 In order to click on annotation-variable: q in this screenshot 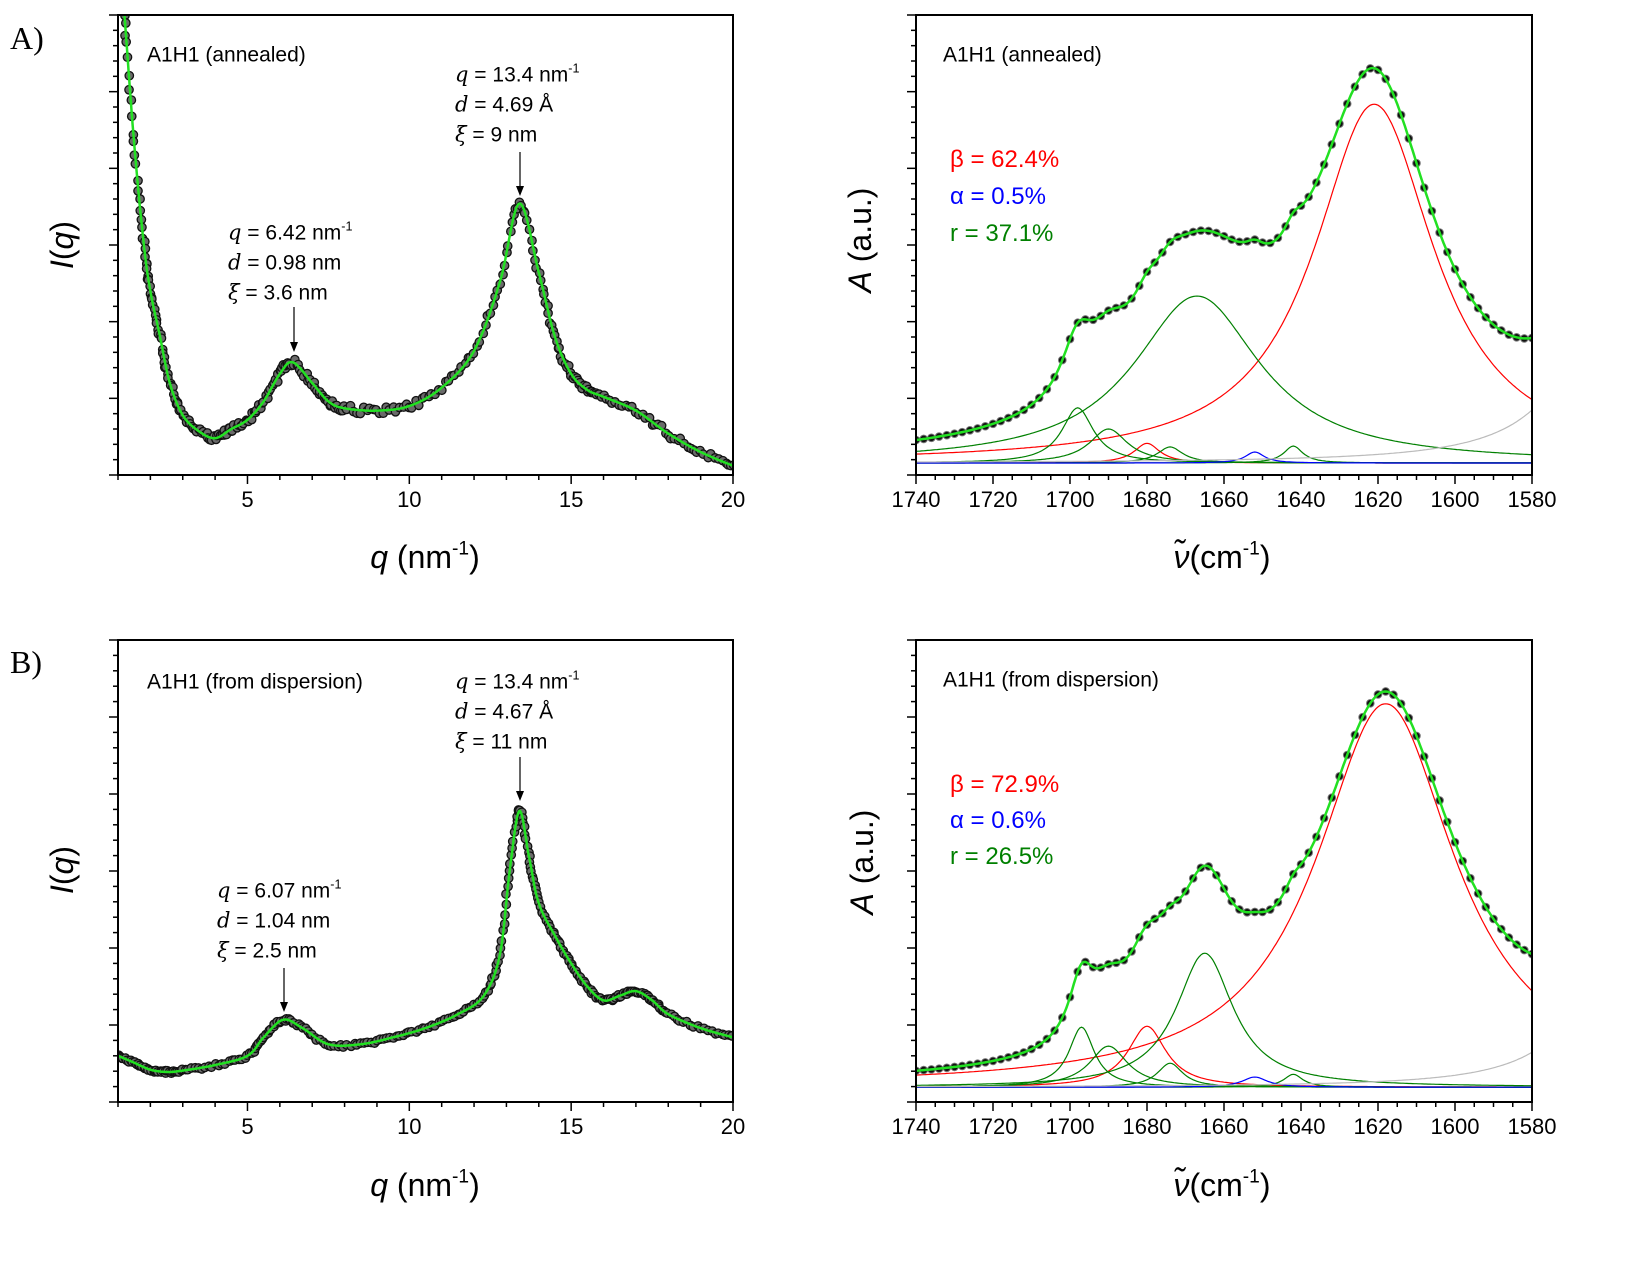, I will do `click(462, 74)`.